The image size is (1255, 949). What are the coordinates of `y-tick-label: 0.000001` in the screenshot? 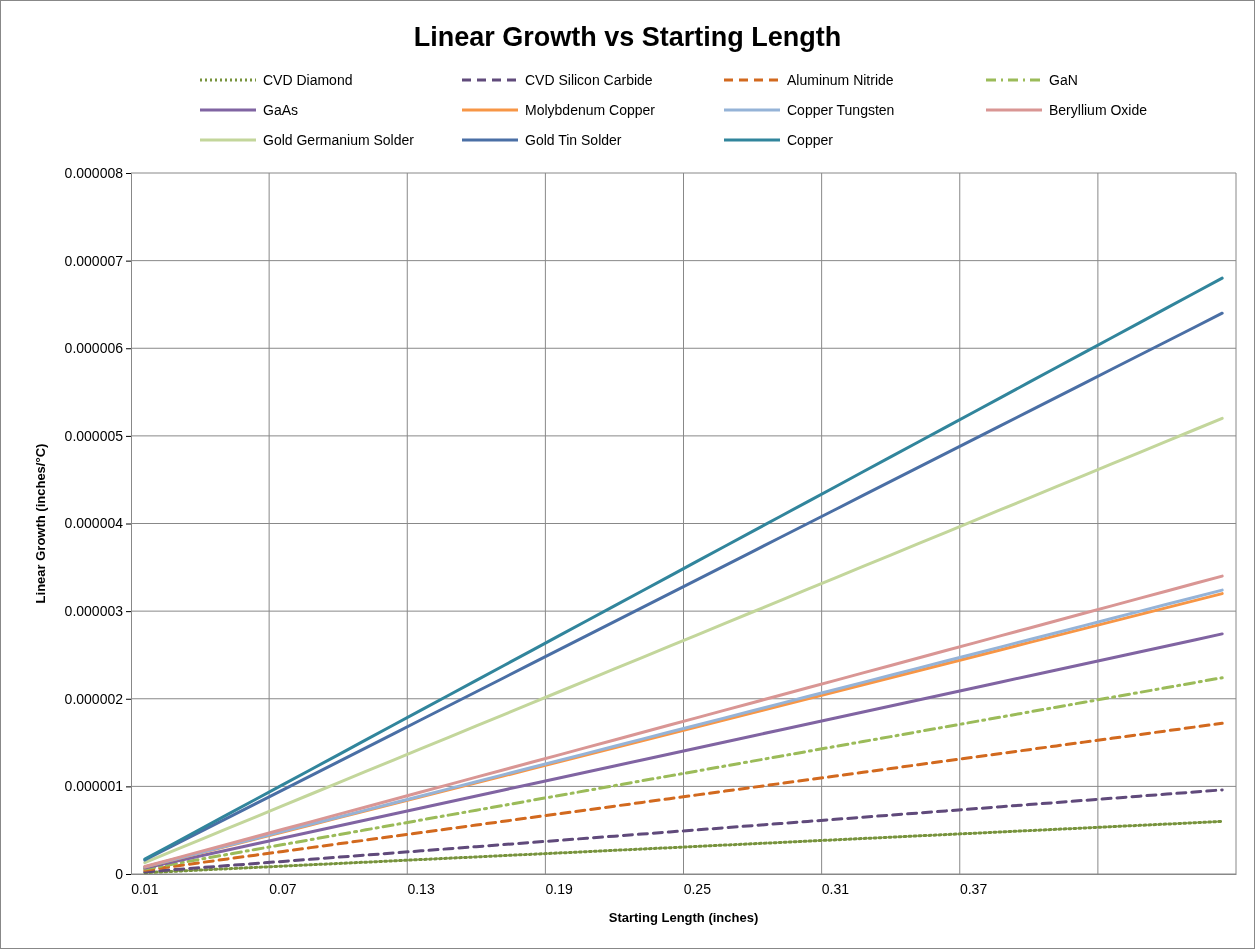 It's located at (94, 786).